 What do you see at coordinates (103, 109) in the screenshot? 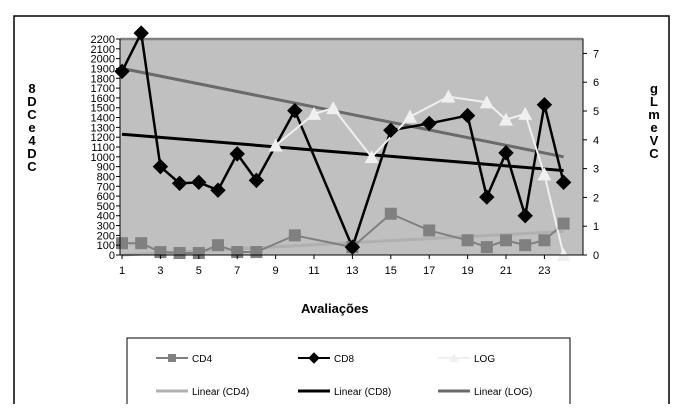
I see `y-left-tick-label: 1500` at bounding box center [103, 109].